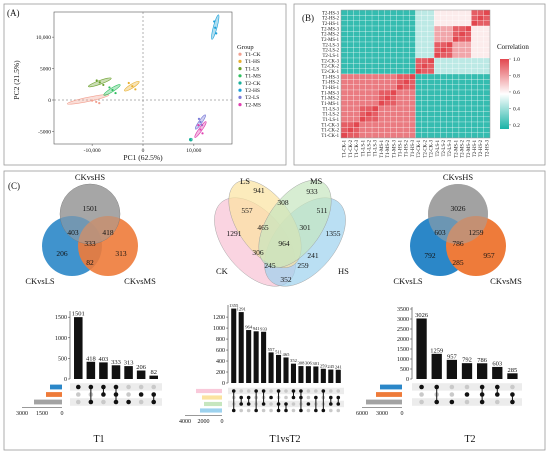  Describe the element at coordinates (330, 115) in the screenshot. I see `heatmap-row-label: T1-LS-2` at that location.